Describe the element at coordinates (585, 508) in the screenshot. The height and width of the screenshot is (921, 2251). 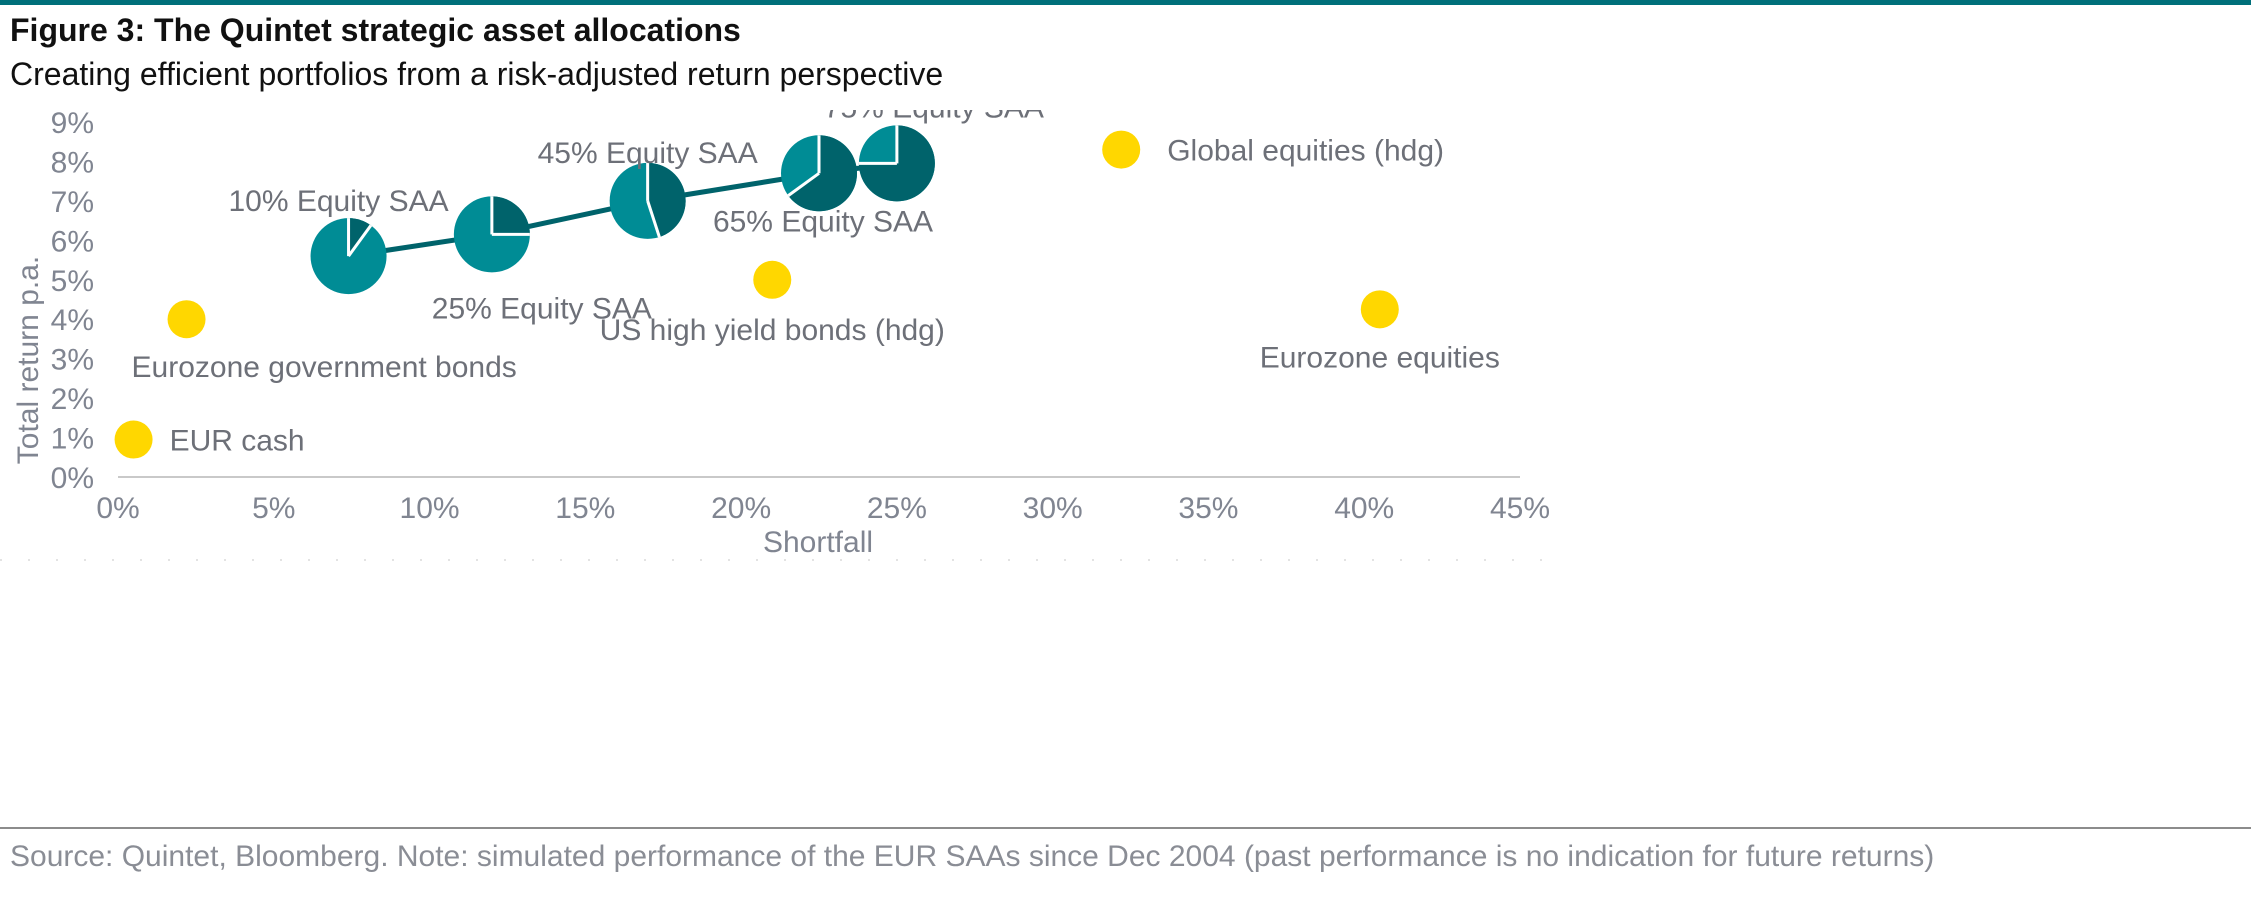
I see `x-tick-label: 15%` at that location.